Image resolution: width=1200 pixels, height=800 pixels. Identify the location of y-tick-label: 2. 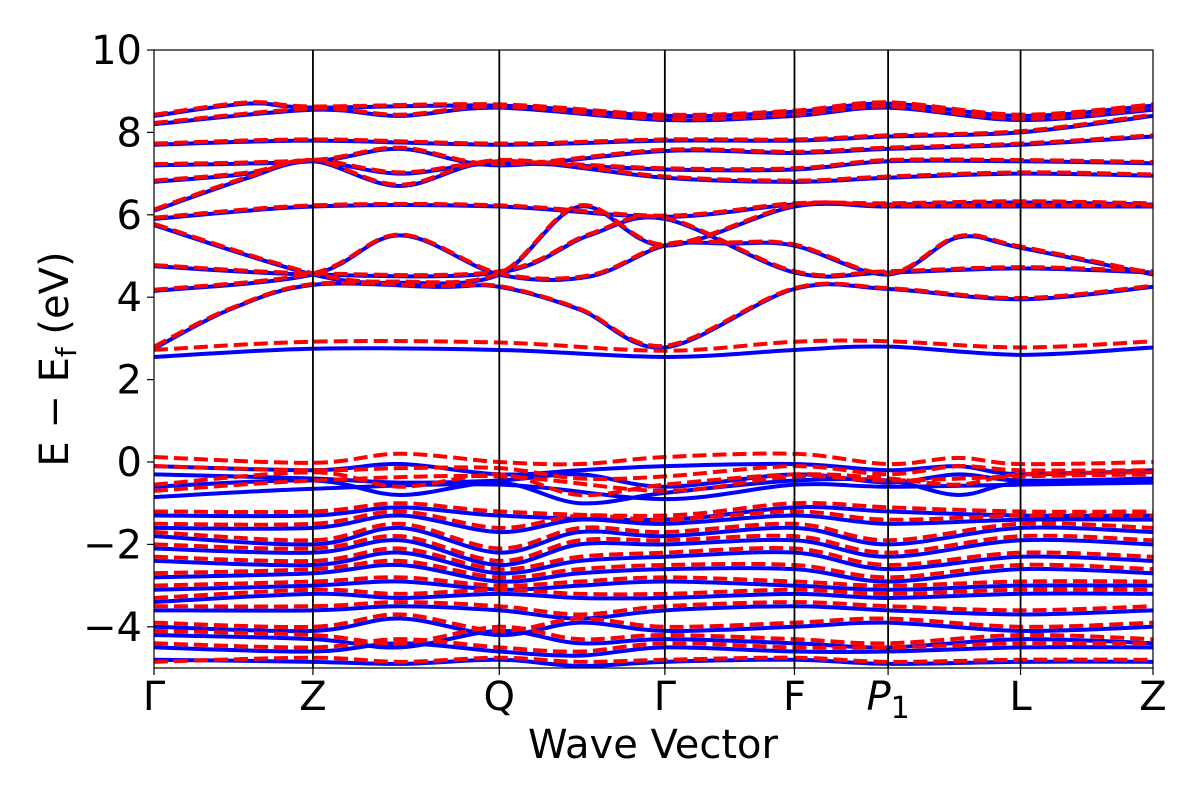
(129, 381).